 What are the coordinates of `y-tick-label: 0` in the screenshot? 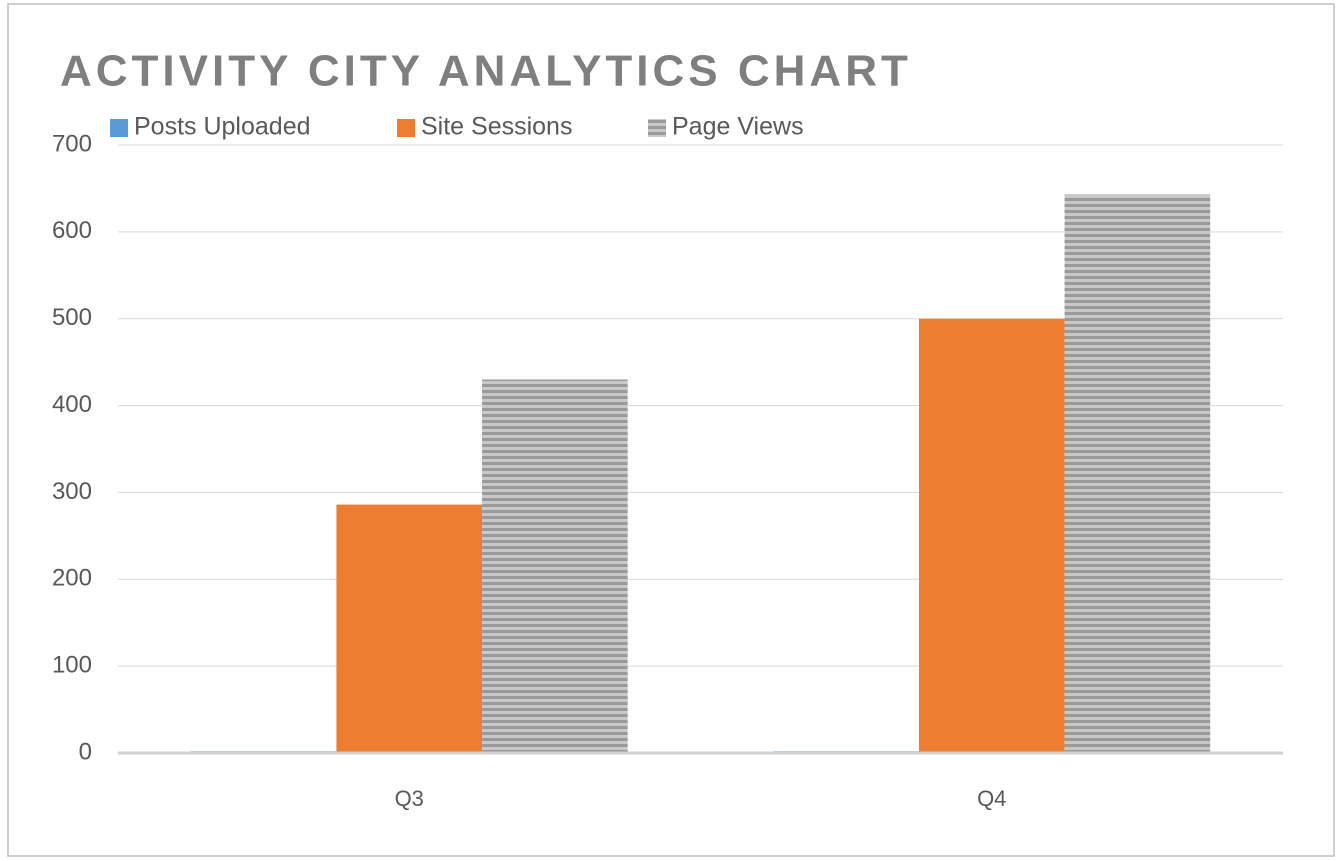 It's located at (85, 751).